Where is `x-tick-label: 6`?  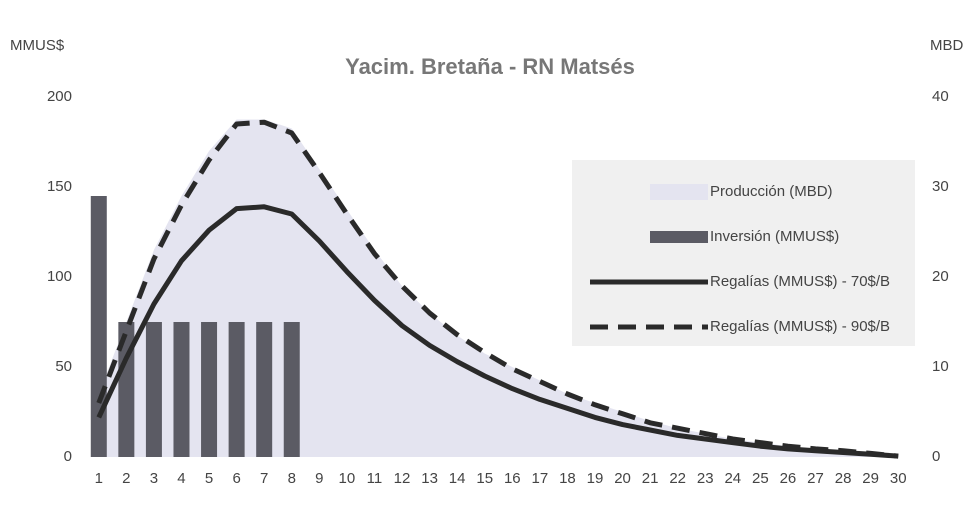 x-tick-label: 6 is located at coordinates (236, 478).